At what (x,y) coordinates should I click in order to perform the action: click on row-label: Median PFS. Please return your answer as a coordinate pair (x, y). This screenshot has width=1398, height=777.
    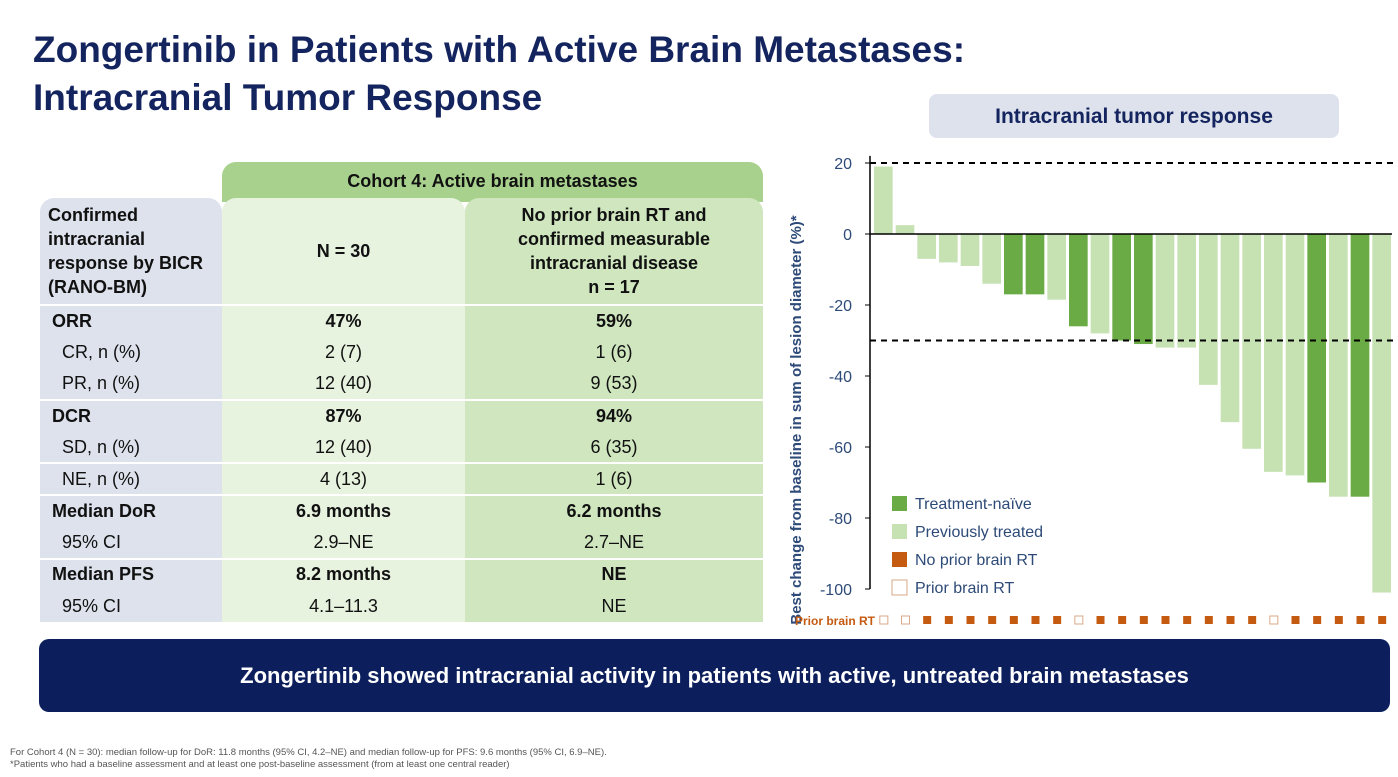
    Looking at the image, I should click on (131, 574).